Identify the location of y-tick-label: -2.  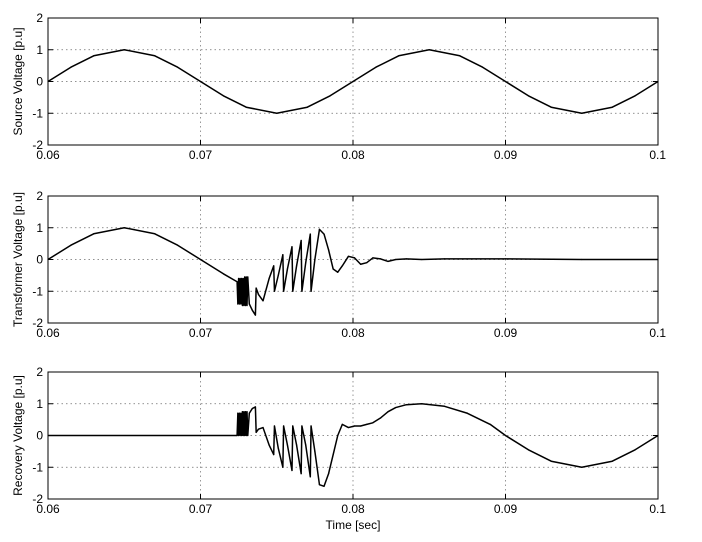
(37, 323).